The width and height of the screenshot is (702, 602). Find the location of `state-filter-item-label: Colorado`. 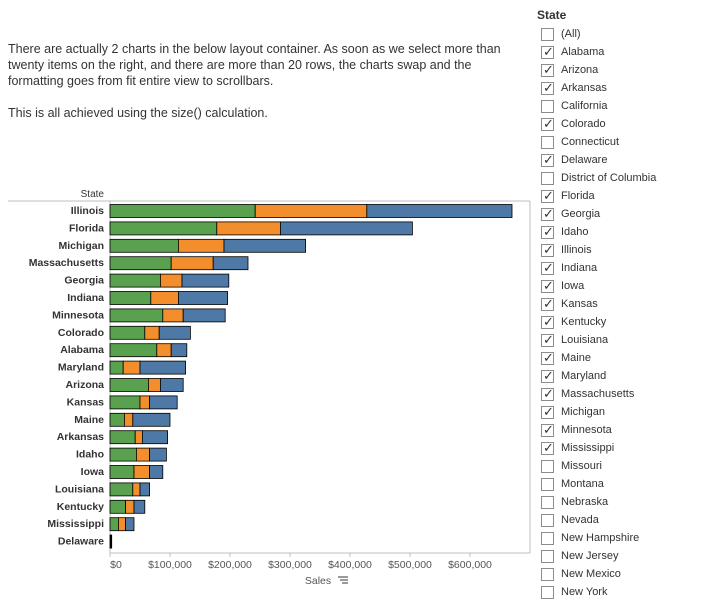

state-filter-item-label: Colorado is located at coordinates (583, 124).